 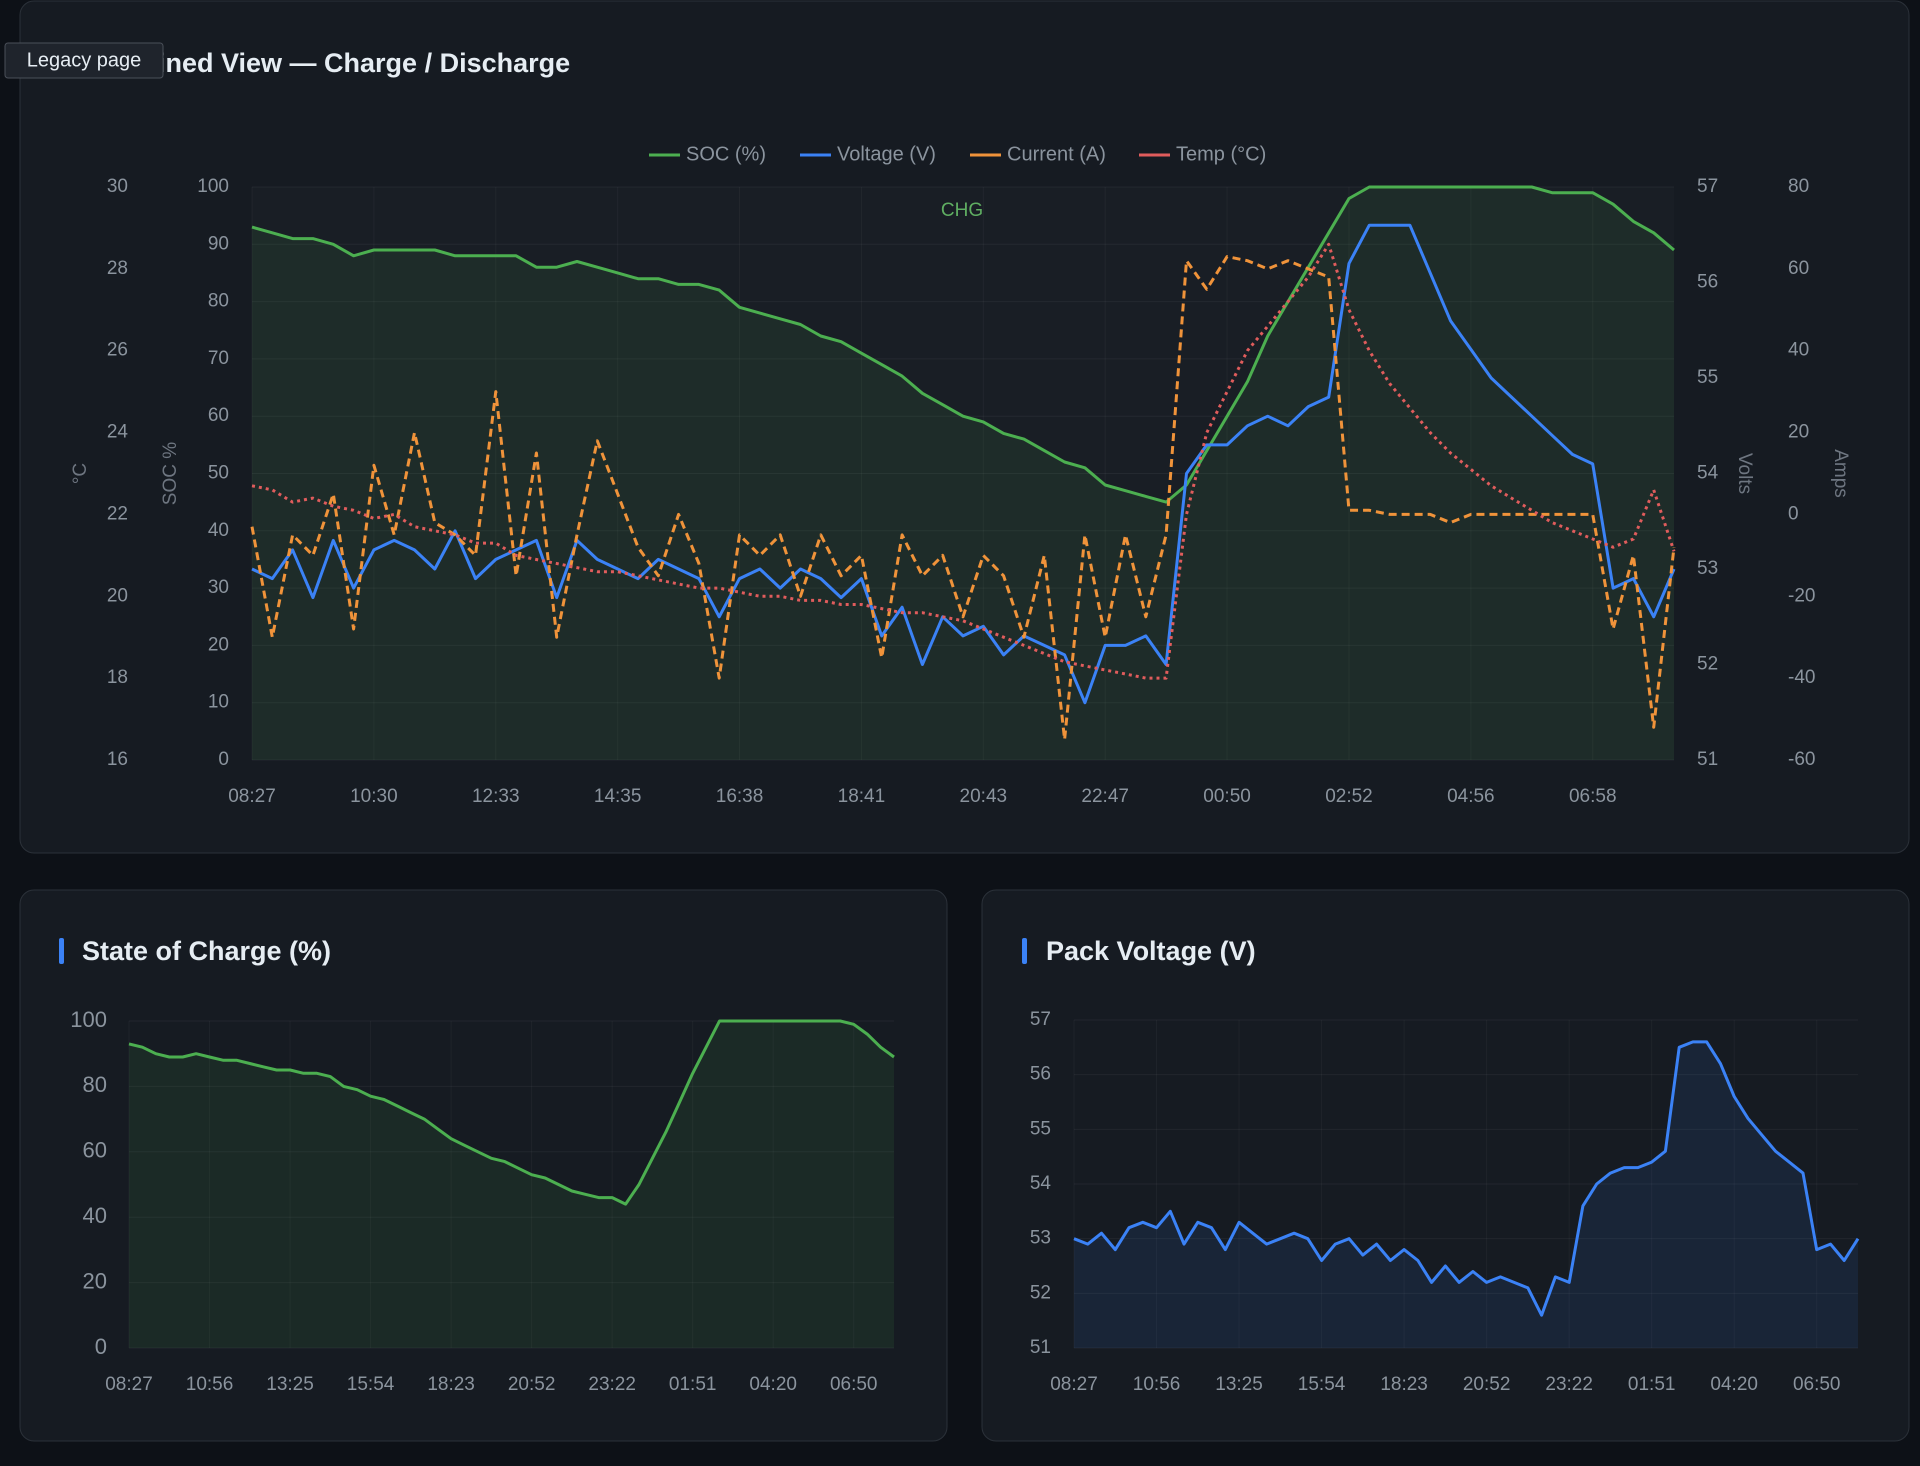 What do you see at coordinates (1593, 796) in the screenshot?
I see `x-tick-label: 06:58` at bounding box center [1593, 796].